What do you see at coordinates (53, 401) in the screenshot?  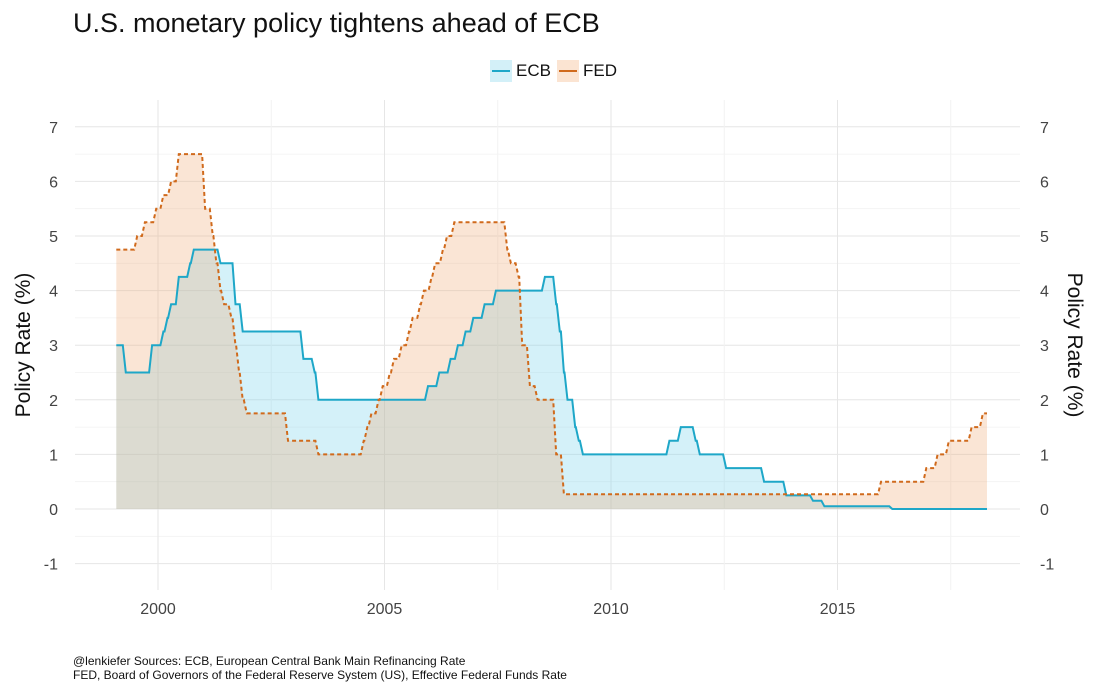 I see `y-tick-label-left: 2` at bounding box center [53, 401].